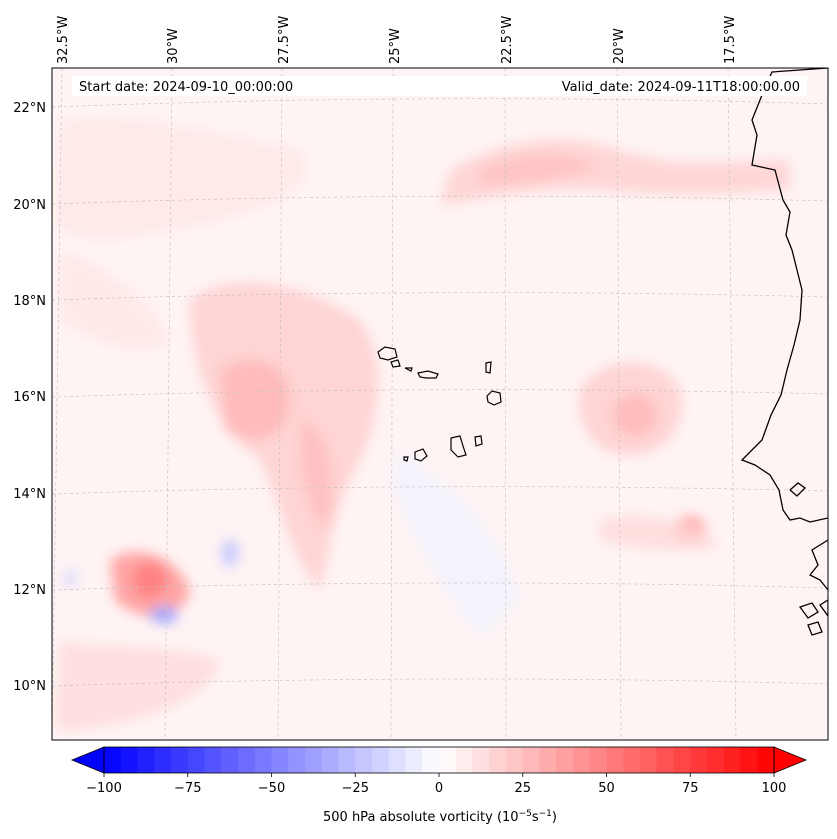  Describe the element at coordinates (488, 367) in the screenshot. I see `island-sal` at that location.